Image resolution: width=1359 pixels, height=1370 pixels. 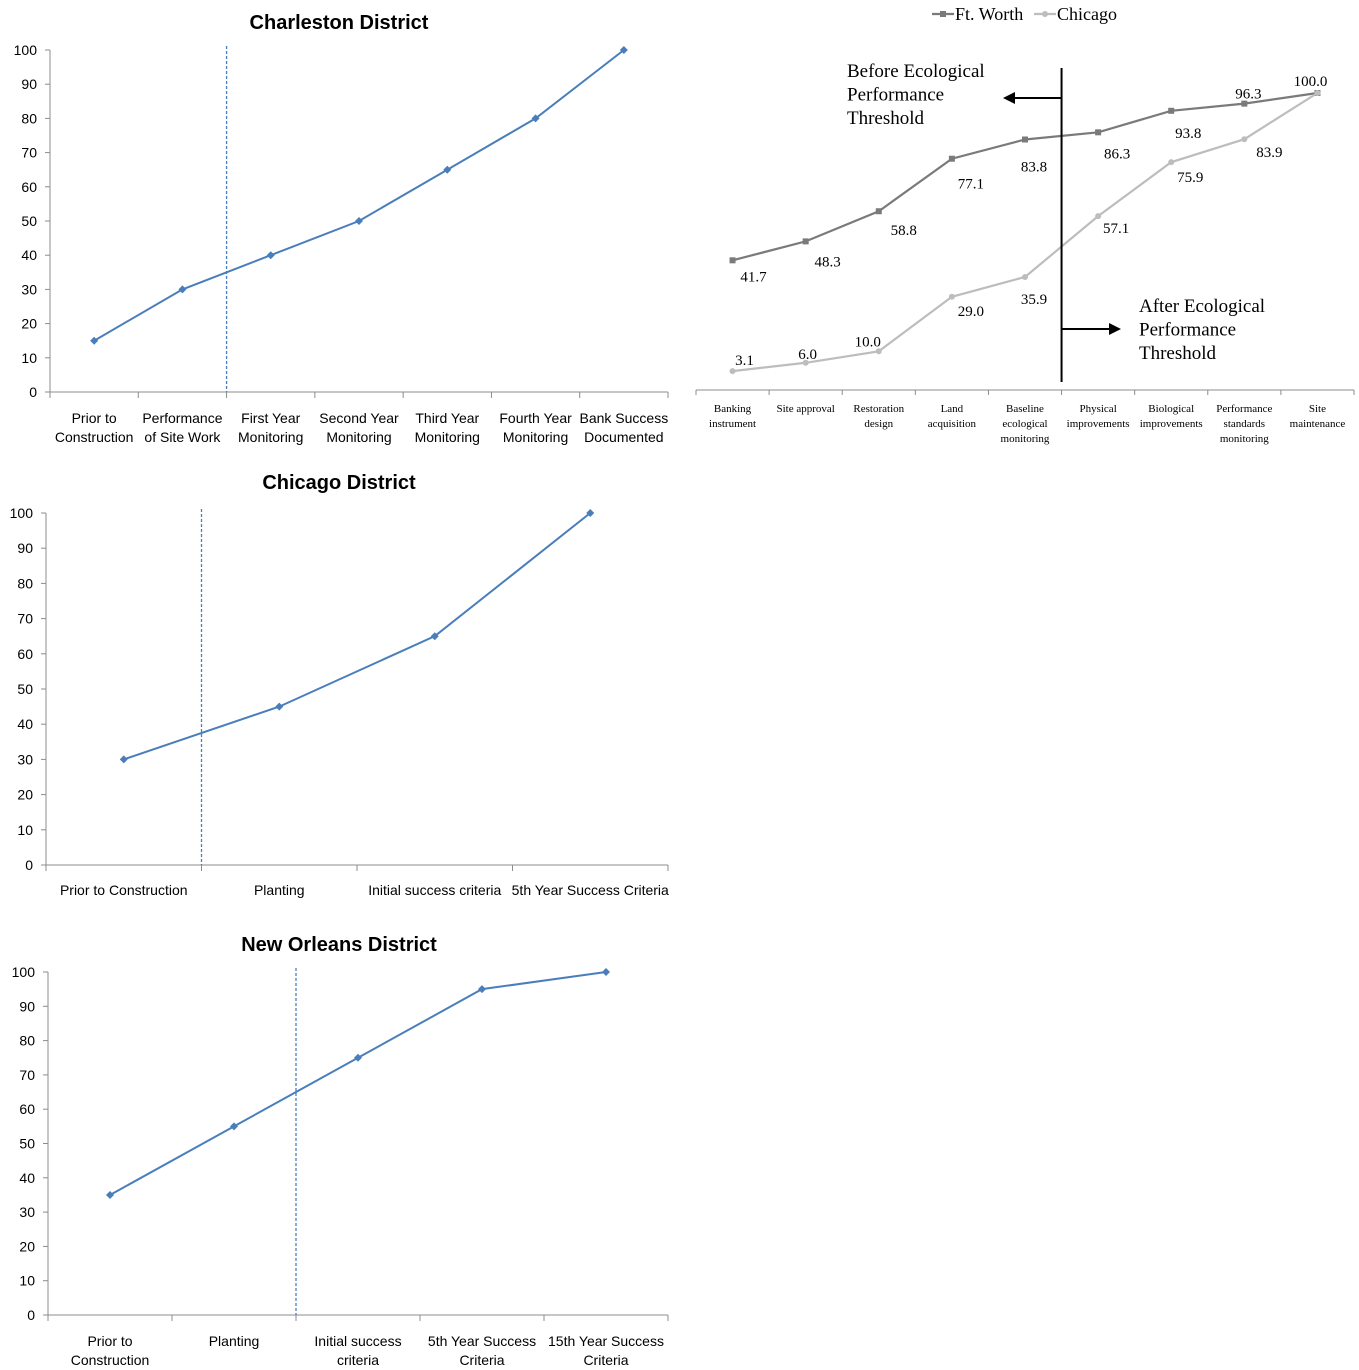 What do you see at coordinates (339, 483) in the screenshot?
I see `chicago-chart-title: Chicago District` at bounding box center [339, 483].